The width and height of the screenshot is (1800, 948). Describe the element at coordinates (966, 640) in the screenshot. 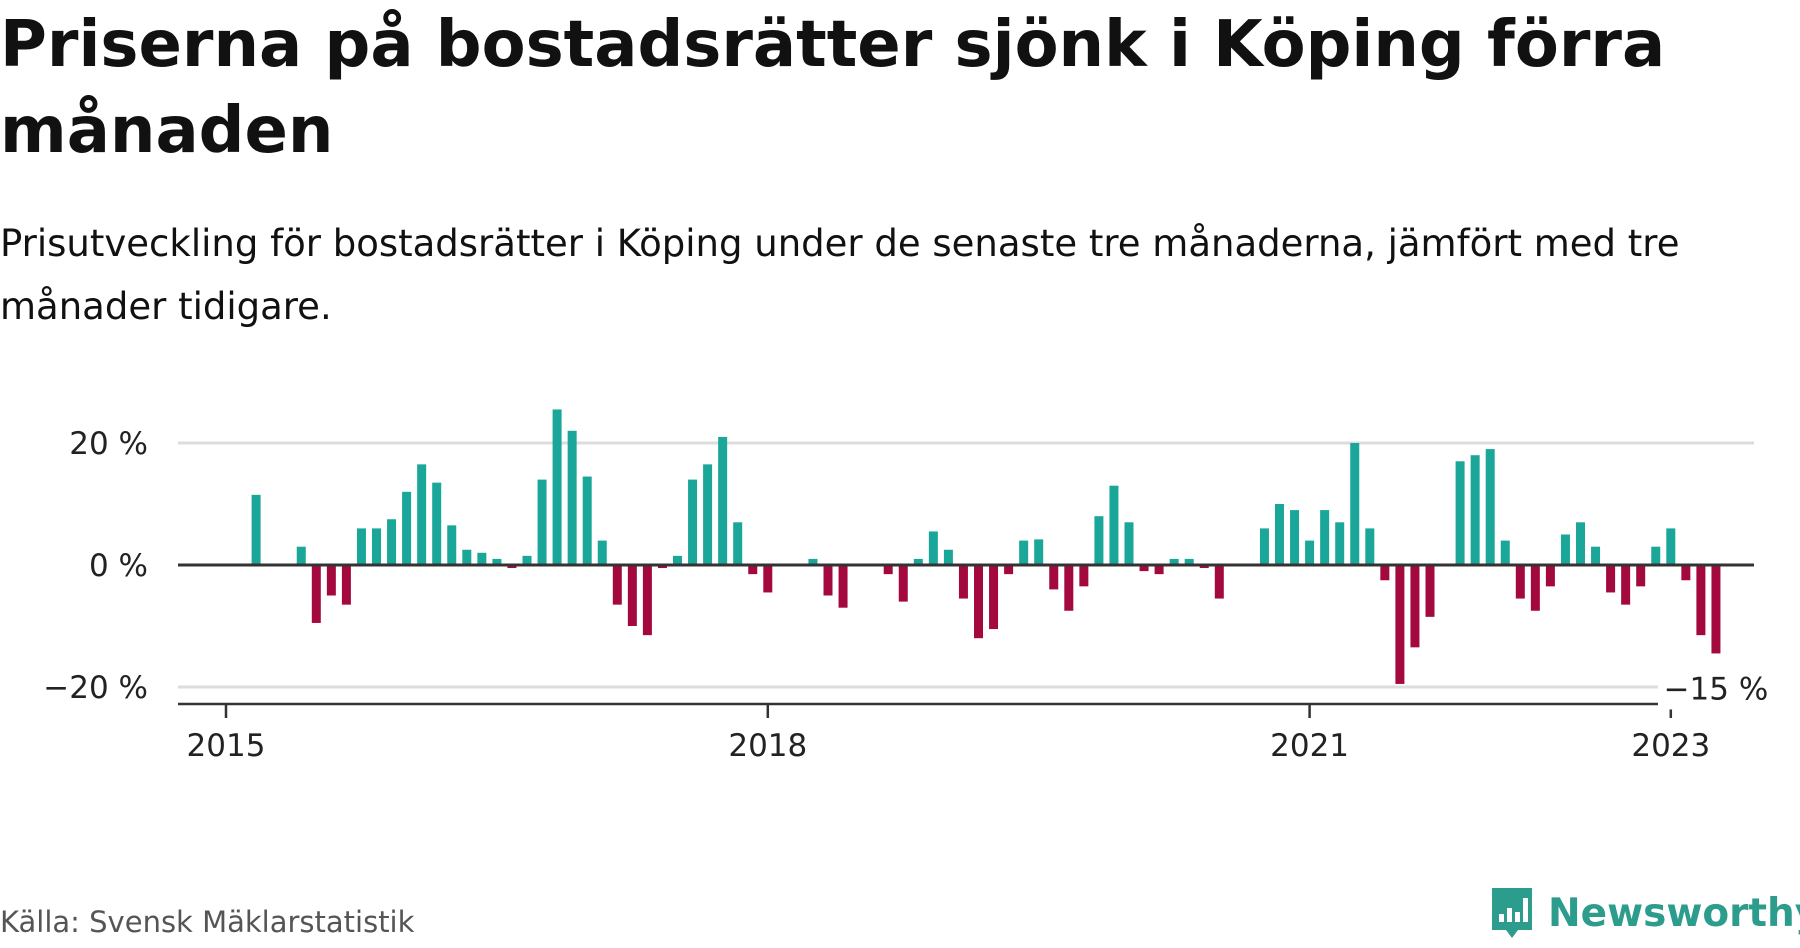

I see `axes` at that location.